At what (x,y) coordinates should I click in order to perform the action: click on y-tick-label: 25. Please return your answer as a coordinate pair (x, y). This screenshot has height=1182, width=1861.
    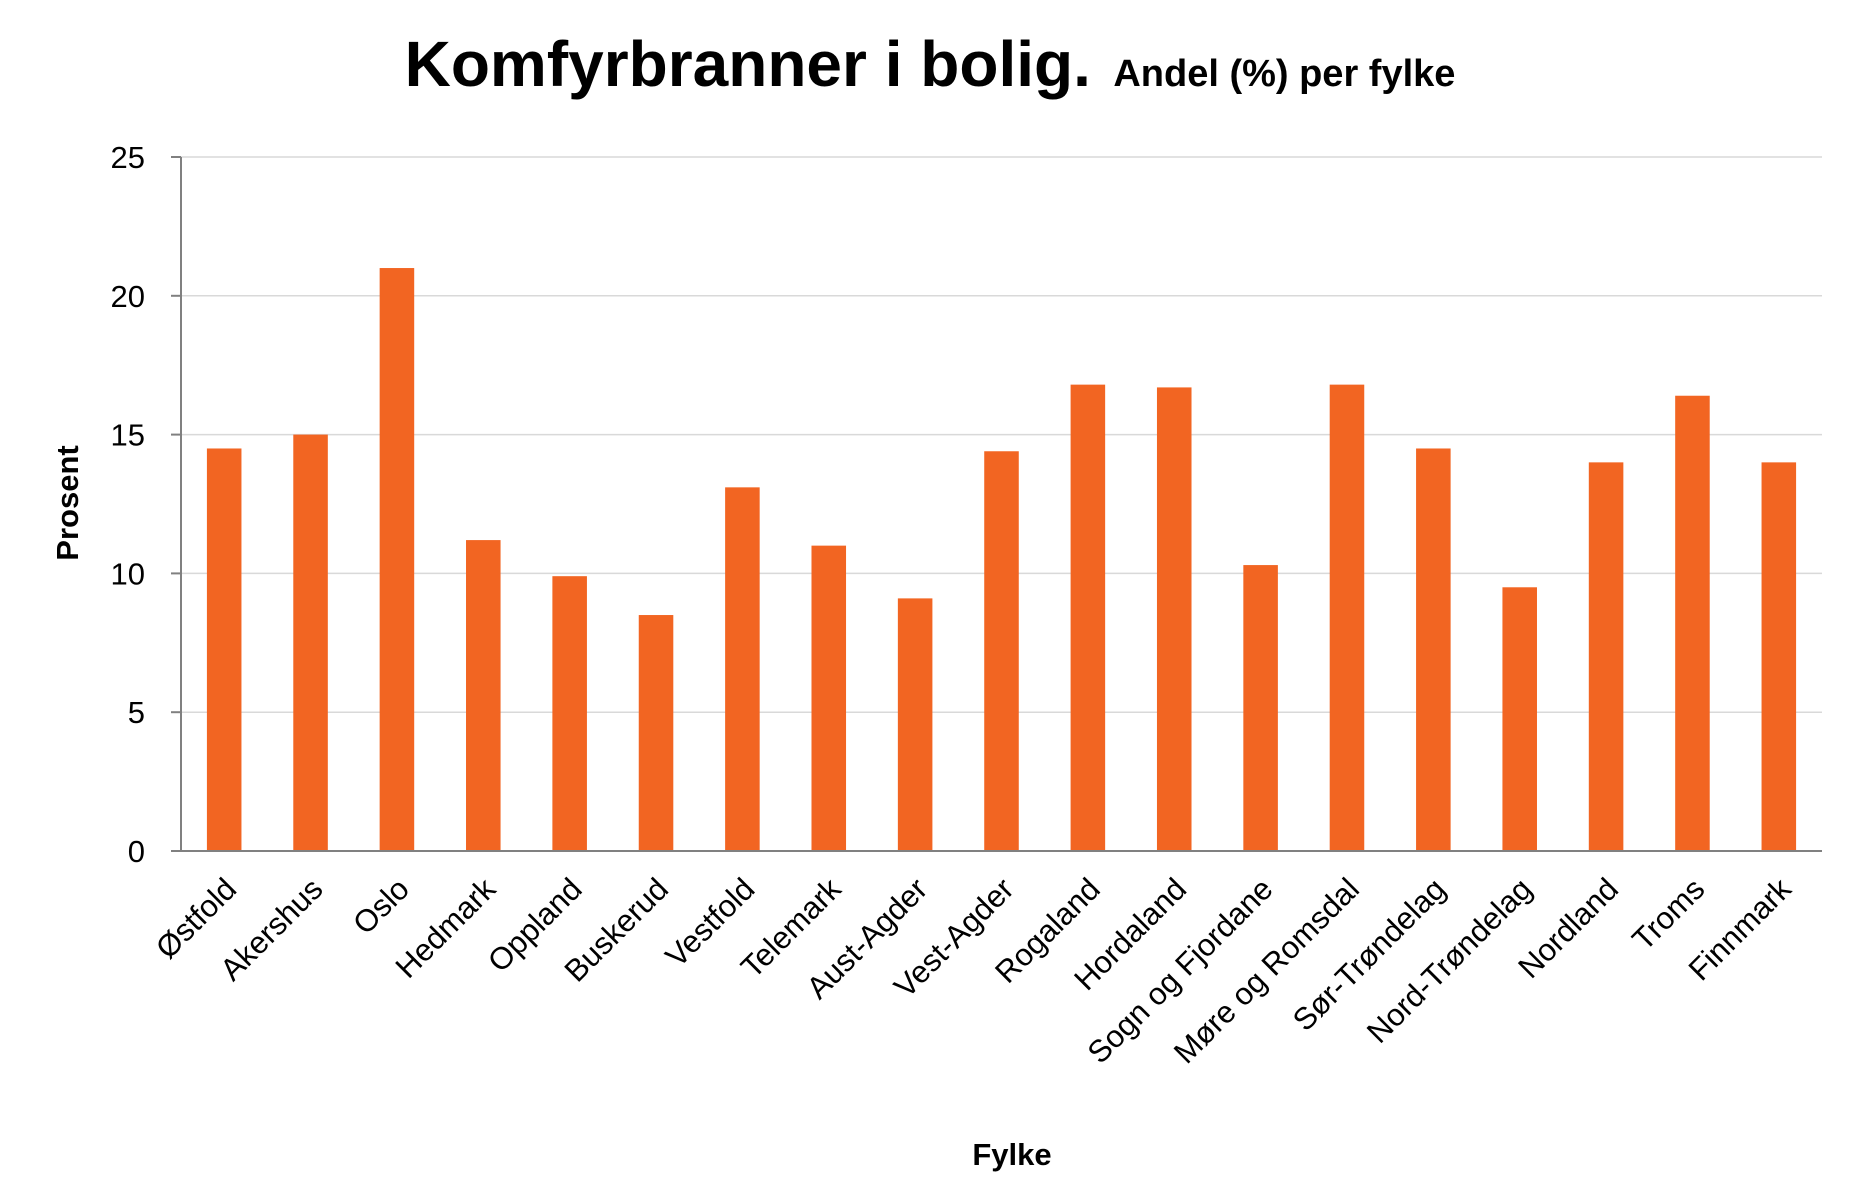
    Looking at the image, I should click on (128, 157).